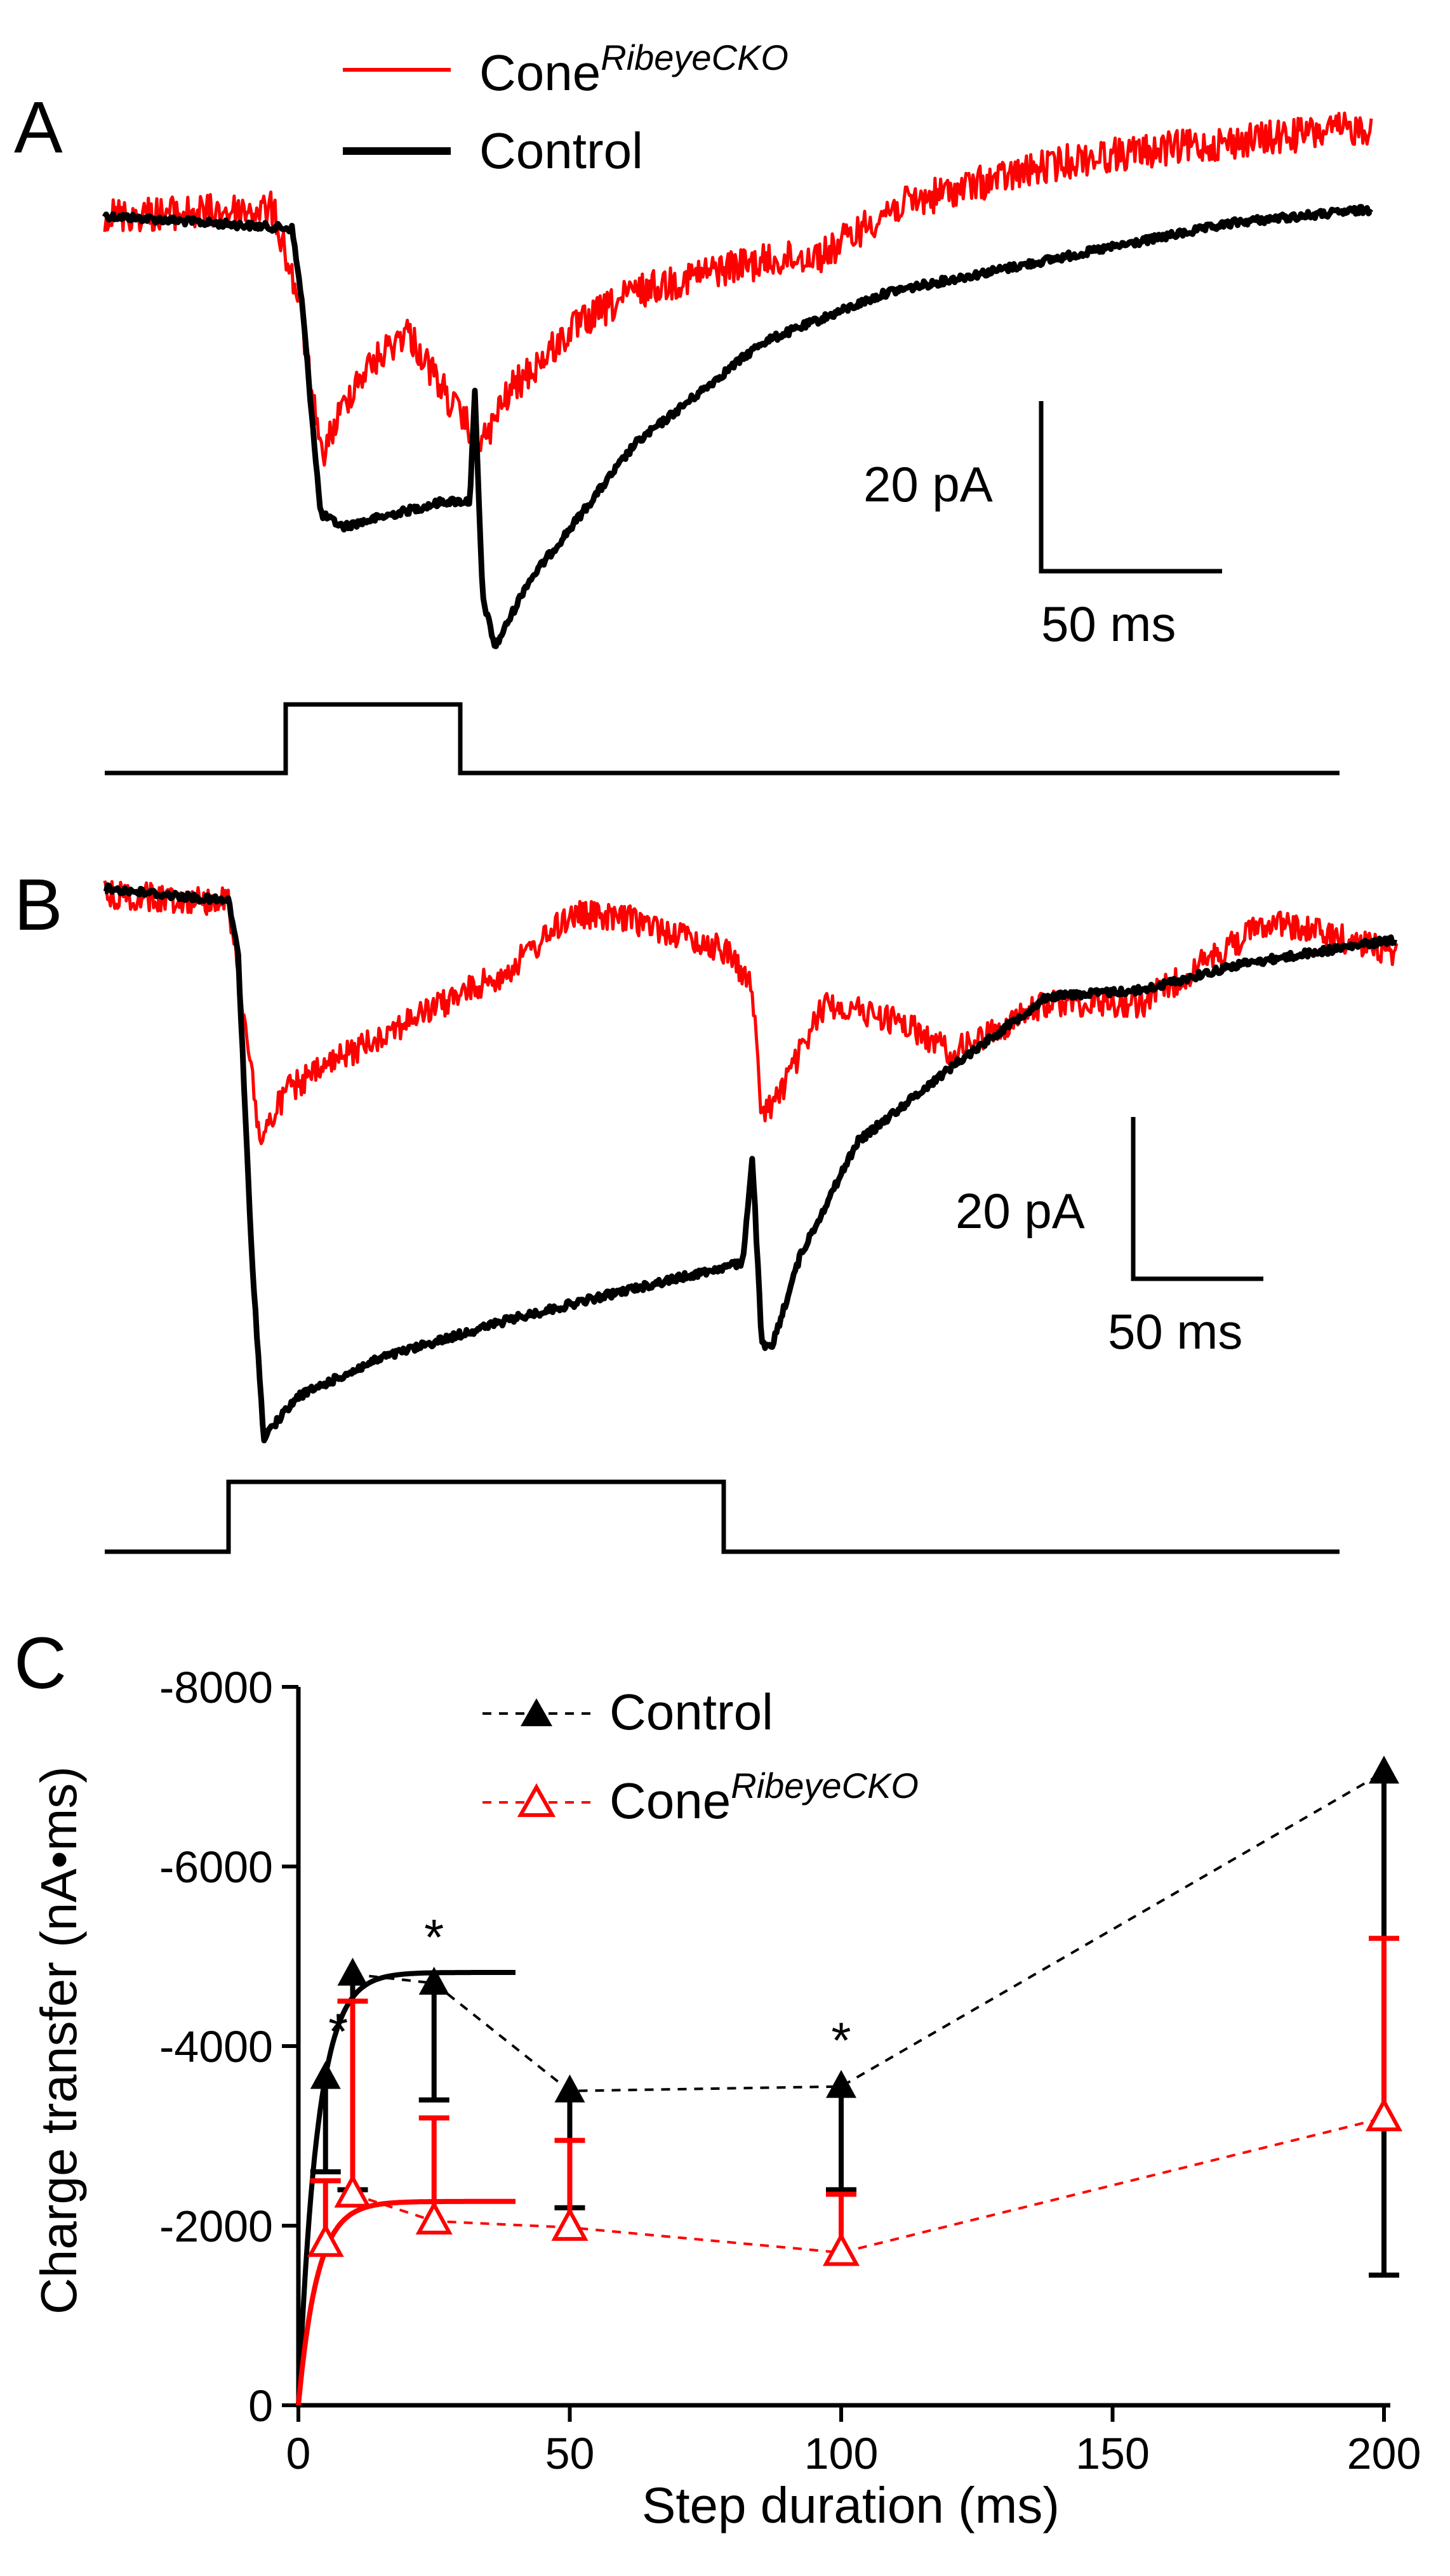 Image resolution: width=1450 pixels, height=2576 pixels. I want to click on trace-a-ribeye-cko, so click(738, 289).